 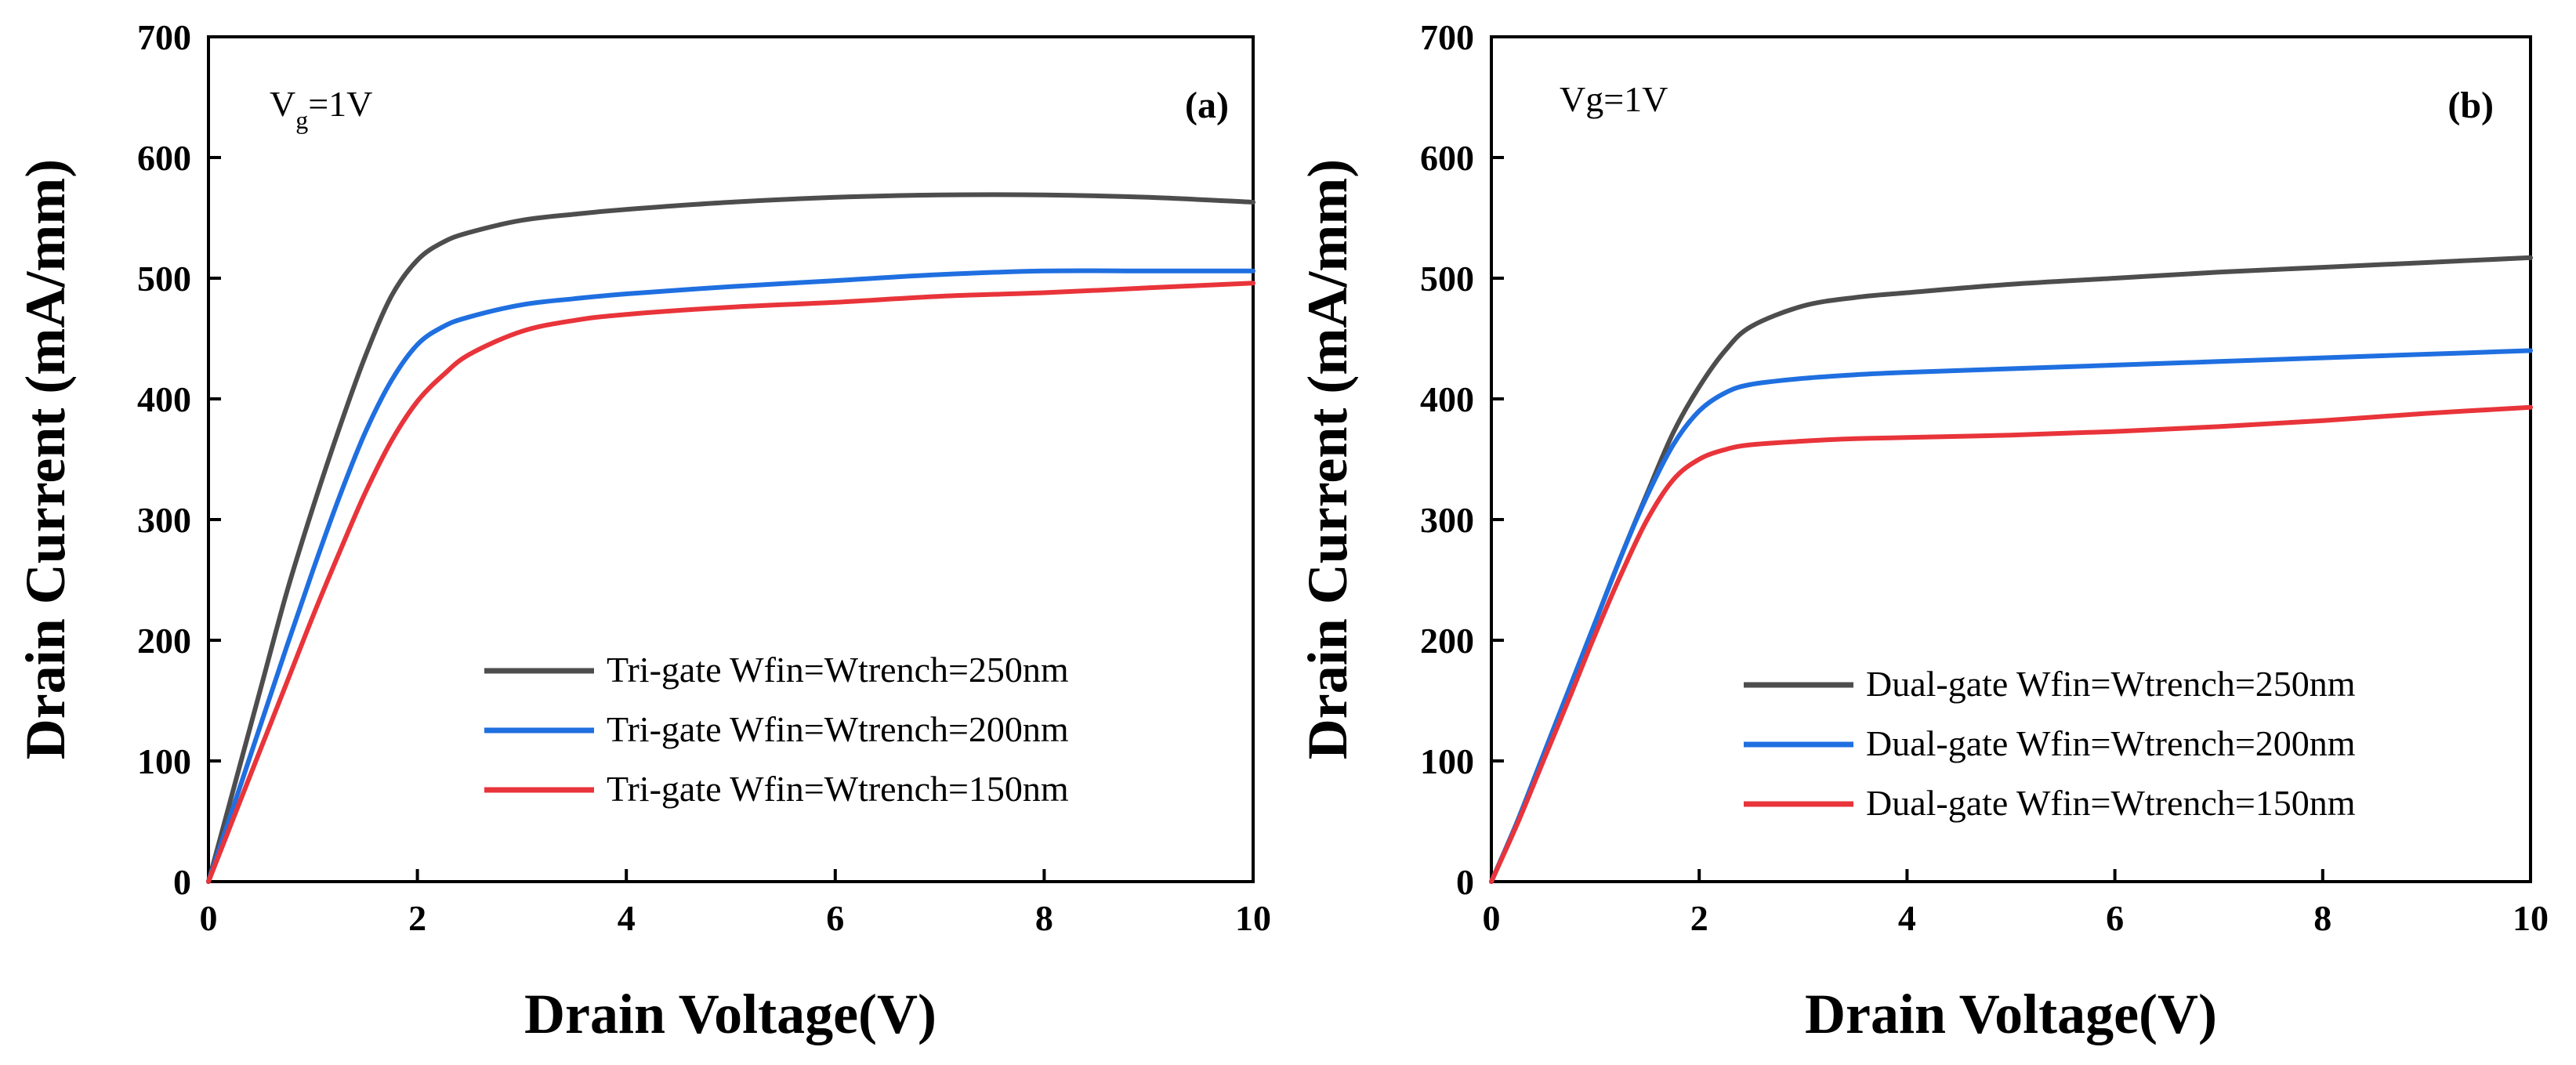 I want to click on gate-voltage-annotation-a: Vg=1V, so click(x=321, y=109).